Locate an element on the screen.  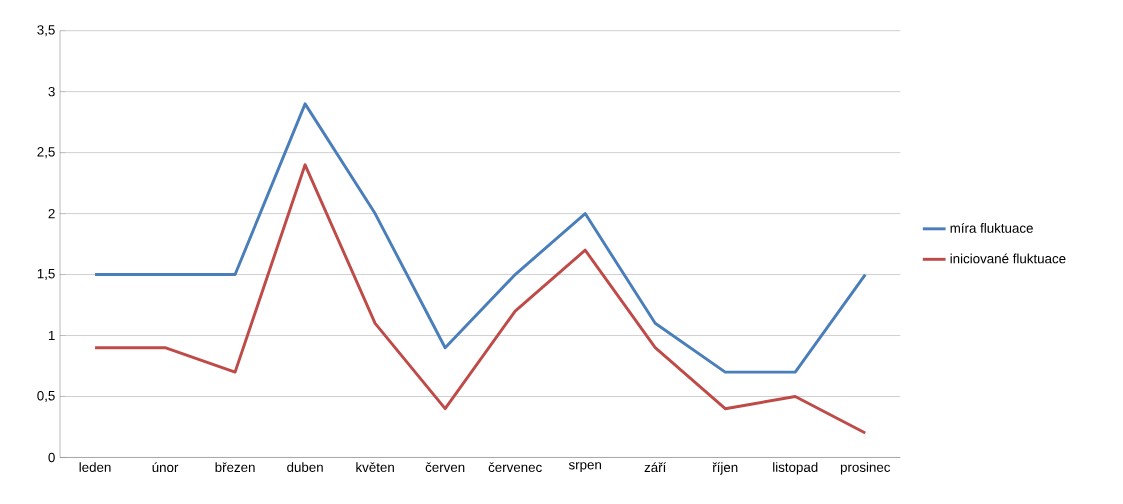
x-tick-label: srpen is located at coordinates (584, 467).